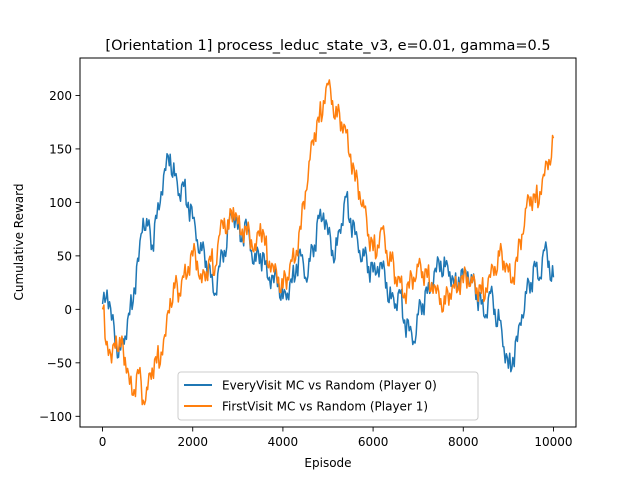 The height and width of the screenshot is (480, 640). I want to click on x-axis-ticks: 0 2000 4000 6000 8000 10000, so click(336, 438).